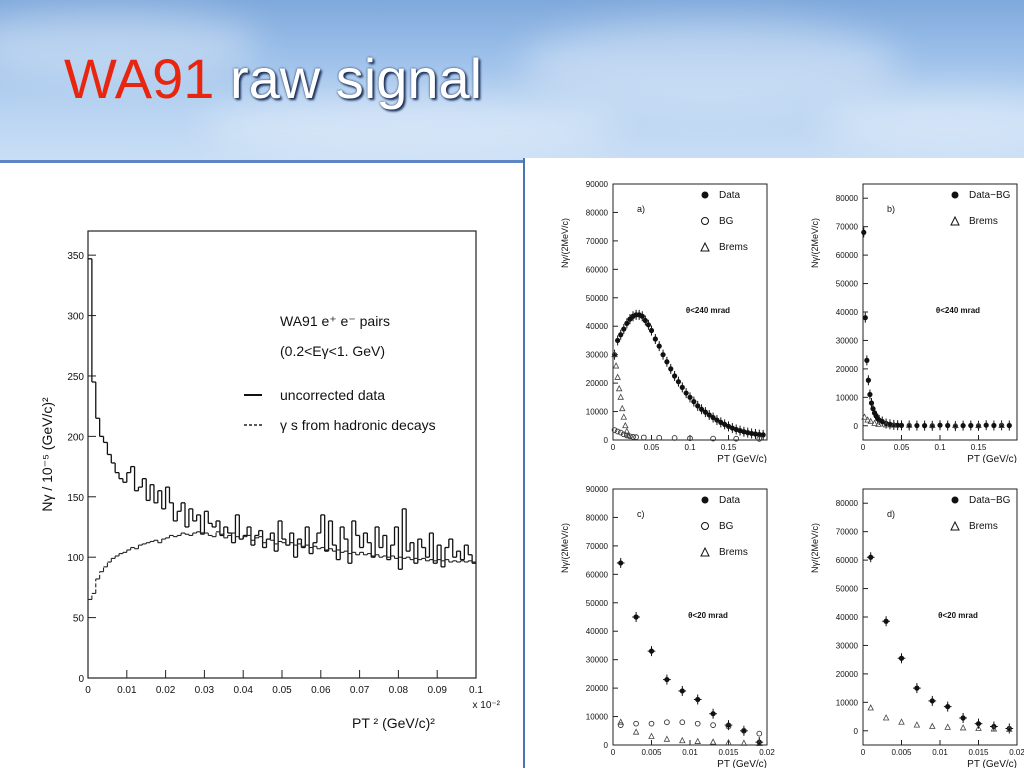 This screenshot has width=1024, height=773. What do you see at coordinates (708, 615) in the screenshot?
I see `cut-label: θ<20 mrad` at bounding box center [708, 615].